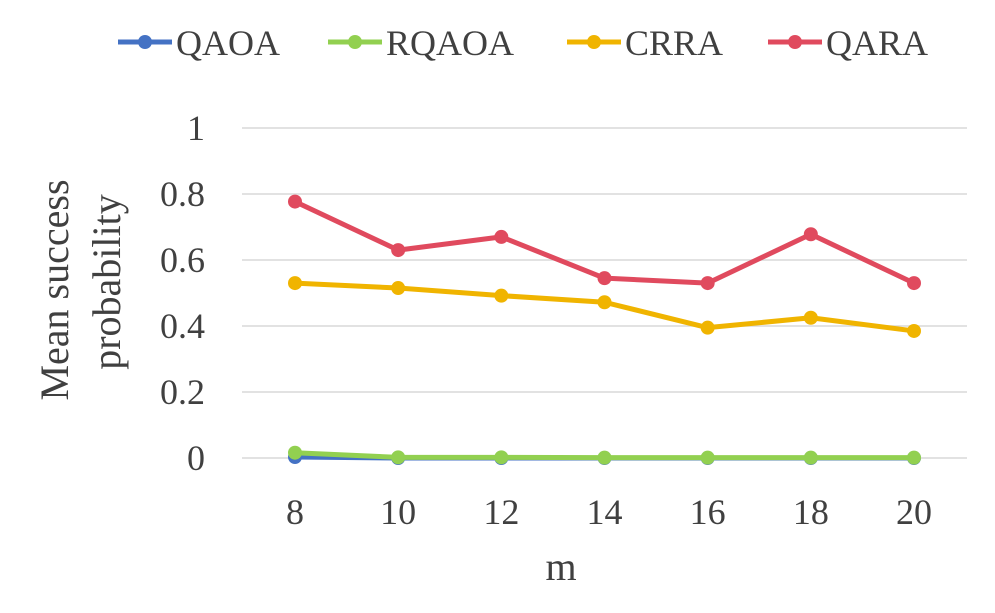  I want to click on legend-entry-crra: CRRA, so click(645, 43).